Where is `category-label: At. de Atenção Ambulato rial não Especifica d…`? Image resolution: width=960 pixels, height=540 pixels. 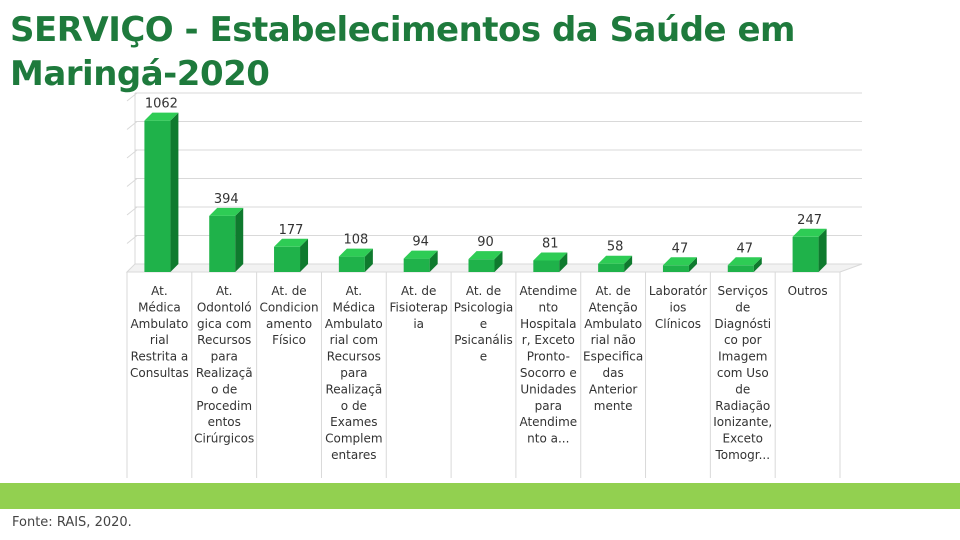
category-label: At. de Atenção Ambulato rial não Especifica d… is located at coordinates (613, 348).